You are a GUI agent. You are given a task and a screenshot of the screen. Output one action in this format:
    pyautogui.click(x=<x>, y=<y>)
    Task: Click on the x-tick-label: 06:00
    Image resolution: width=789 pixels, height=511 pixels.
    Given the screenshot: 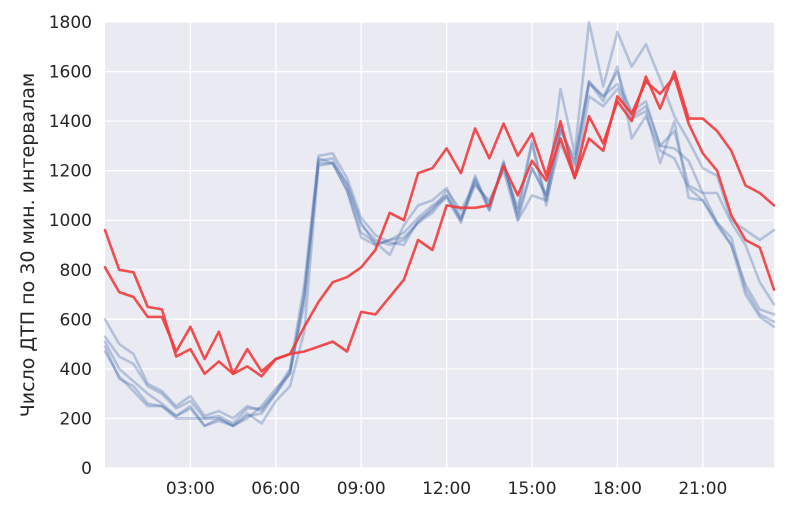 What is the action you would take?
    pyautogui.click(x=275, y=489)
    